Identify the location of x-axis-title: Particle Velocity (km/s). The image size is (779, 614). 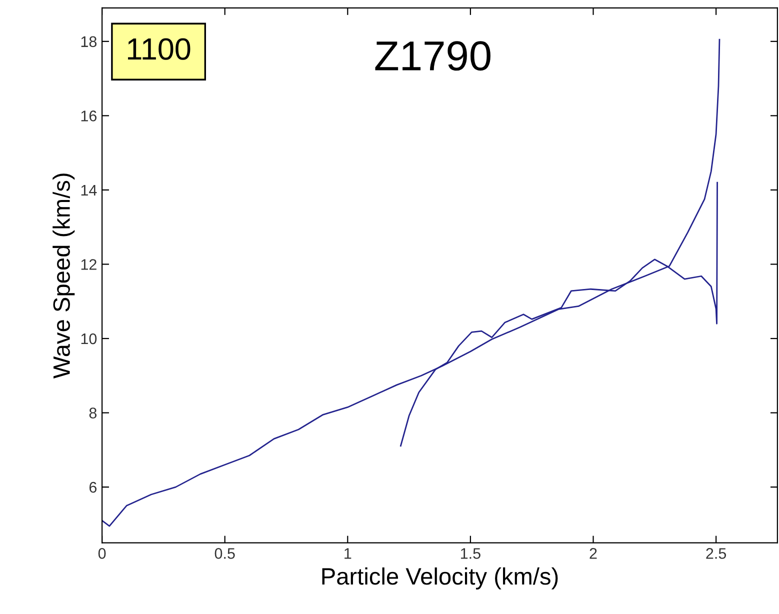
(440, 578).